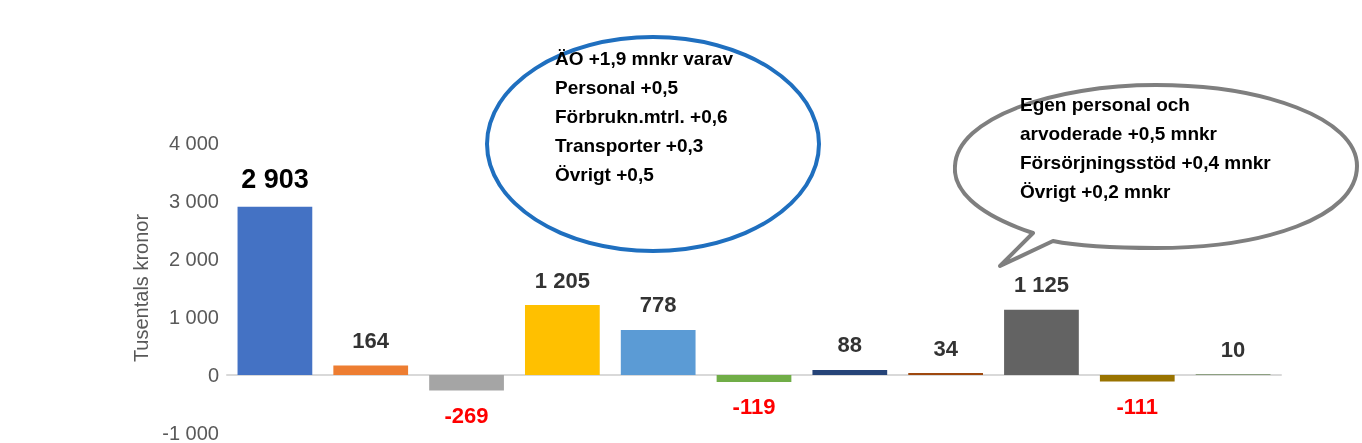  What do you see at coordinates (946, 348) in the screenshot?
I see `data-label: 34` at bounding box center [946, 348].